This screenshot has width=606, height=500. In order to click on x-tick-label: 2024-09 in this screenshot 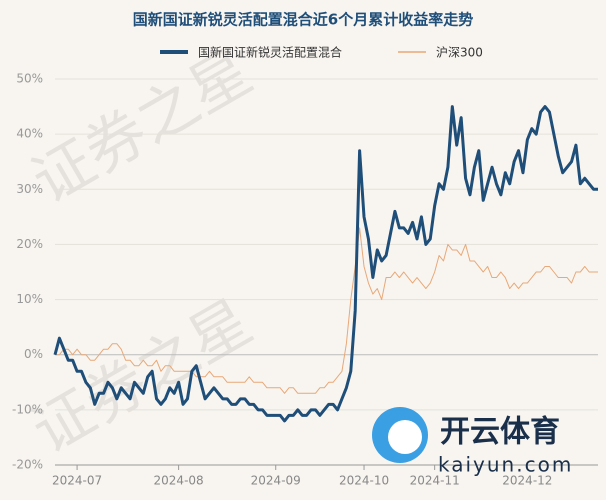, I will do `click(276, 481)`.